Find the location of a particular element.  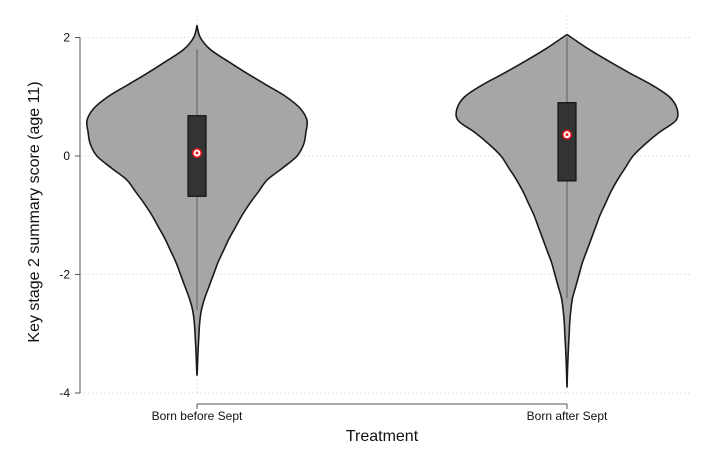

x-tick-label: Born before Sept is located at coordinates (197, 416).